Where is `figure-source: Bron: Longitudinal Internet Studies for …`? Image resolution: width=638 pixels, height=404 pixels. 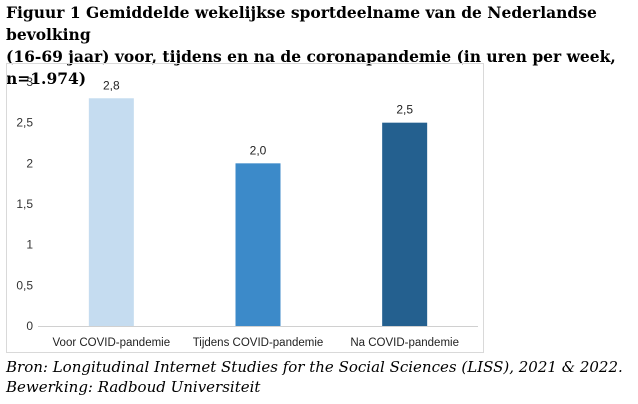 figure-source: Bron: Longitudinal Internet Studies for … is located at coordinates (321, 377).